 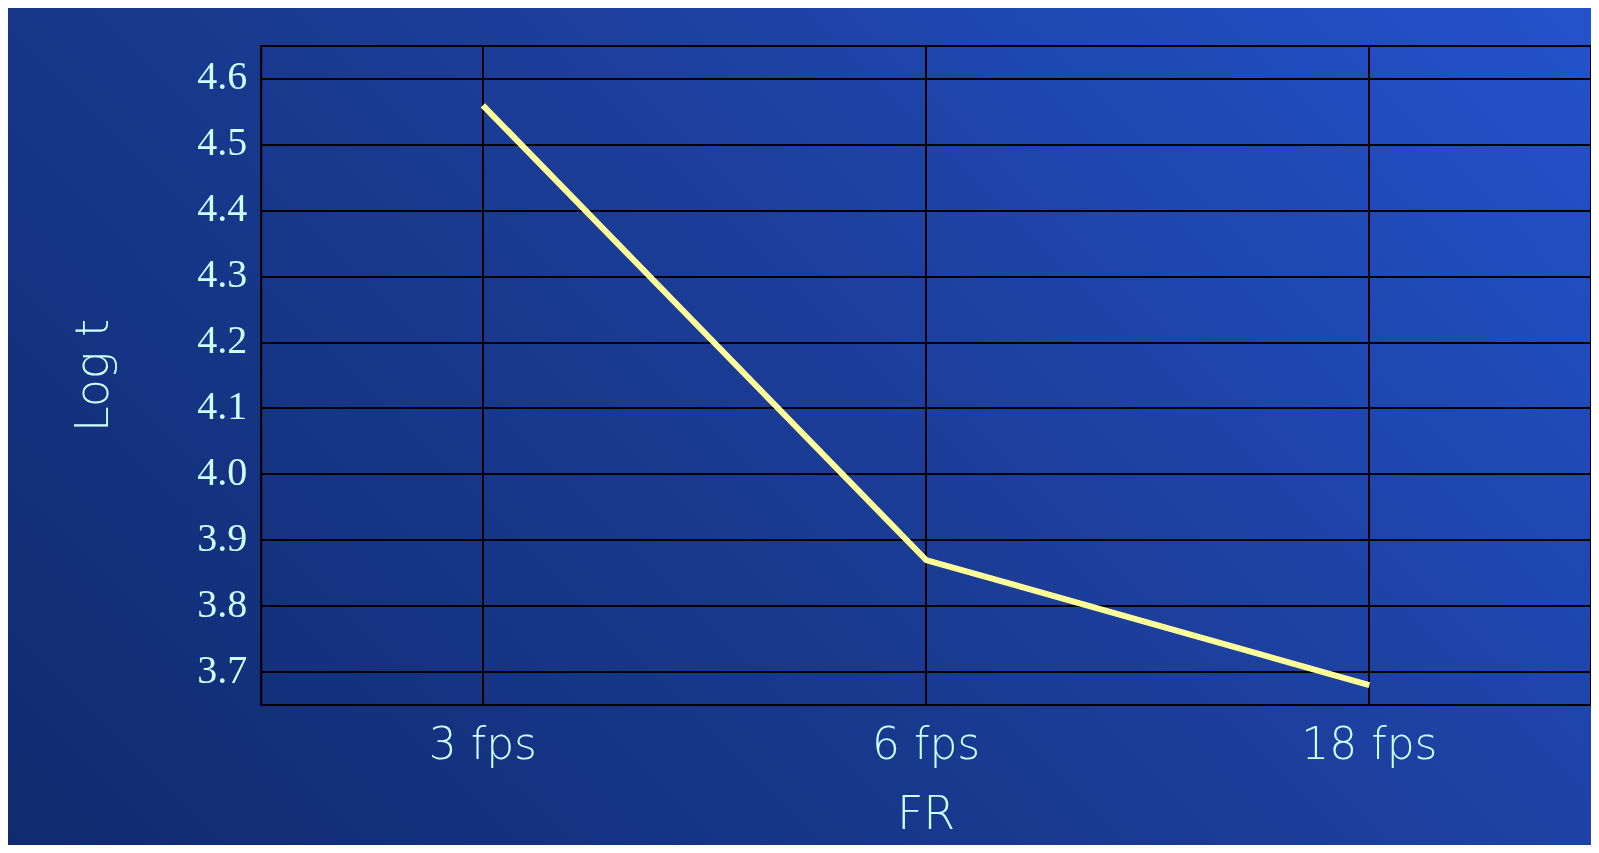 What do you see at coordinates (482, 743) in the screenshot?
I see `x-tick-label: 3 fps` at bounding box center [482, 743].